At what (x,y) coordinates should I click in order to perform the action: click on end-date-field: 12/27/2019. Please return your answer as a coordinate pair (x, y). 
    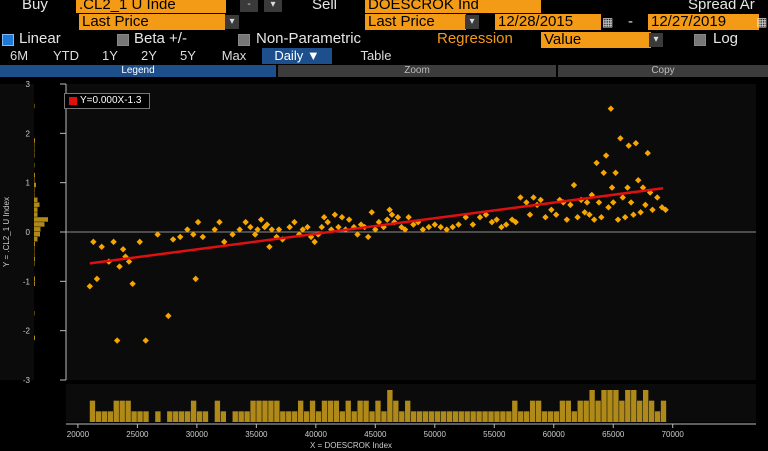
    Looking at the image, I should click on (703, 22).